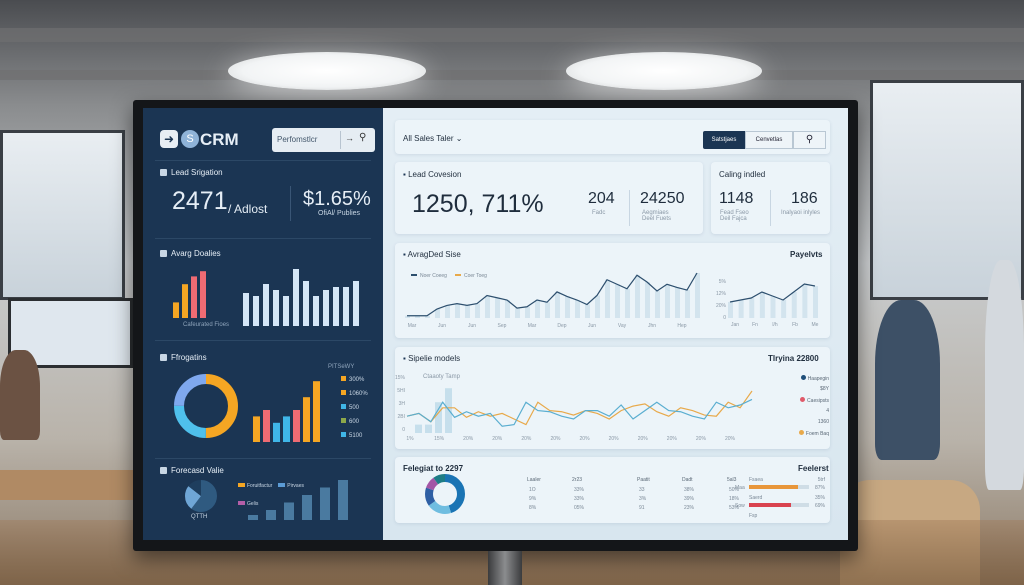 This screenshot has width=1024, height=585. Describe the element at coordinates (815, 325) in the screenshot. I see `axis-tick-label: Me` at that location.